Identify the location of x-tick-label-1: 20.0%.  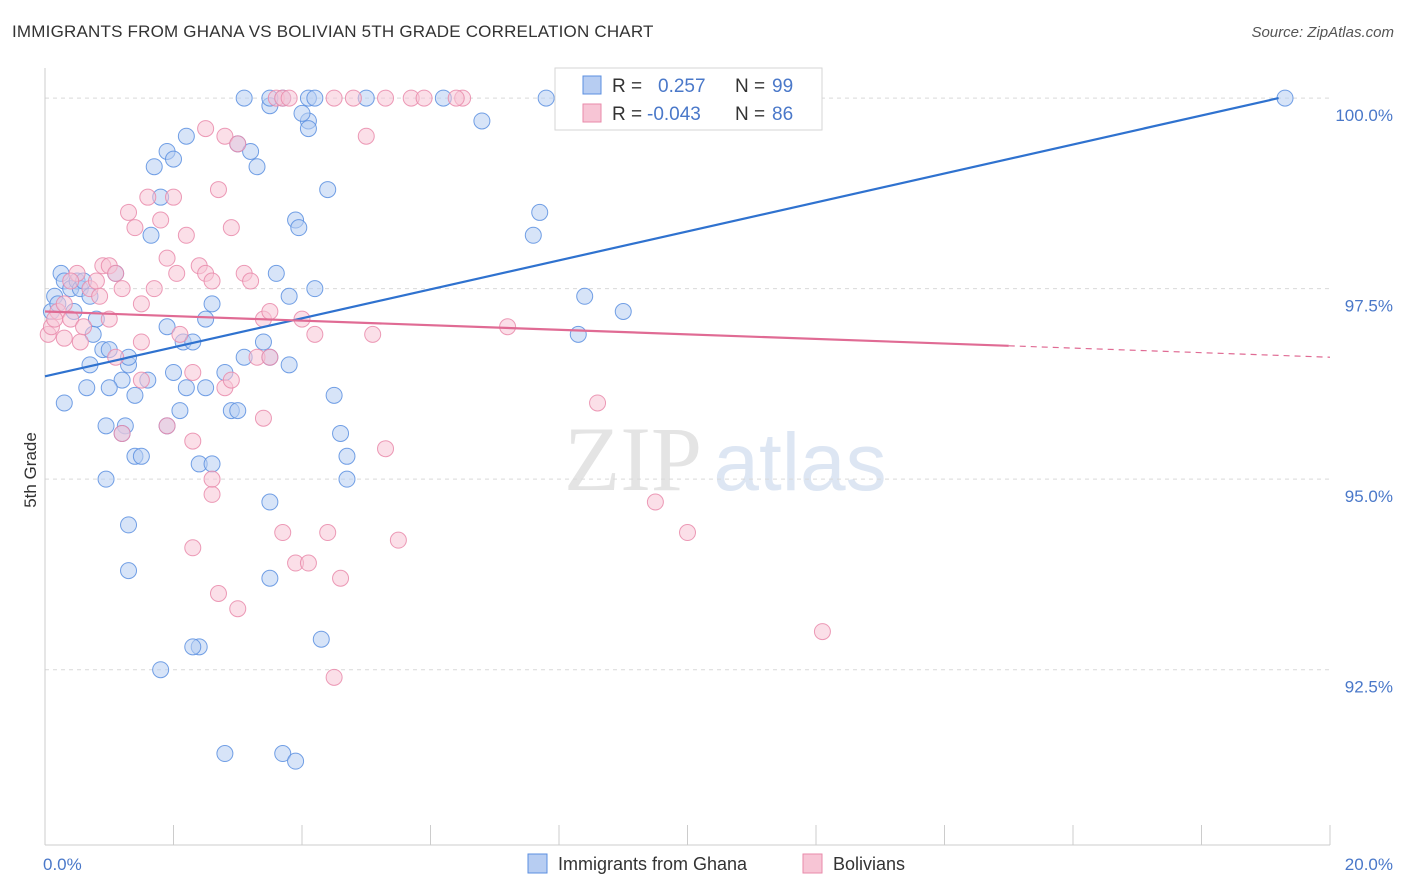
(1369, 864).